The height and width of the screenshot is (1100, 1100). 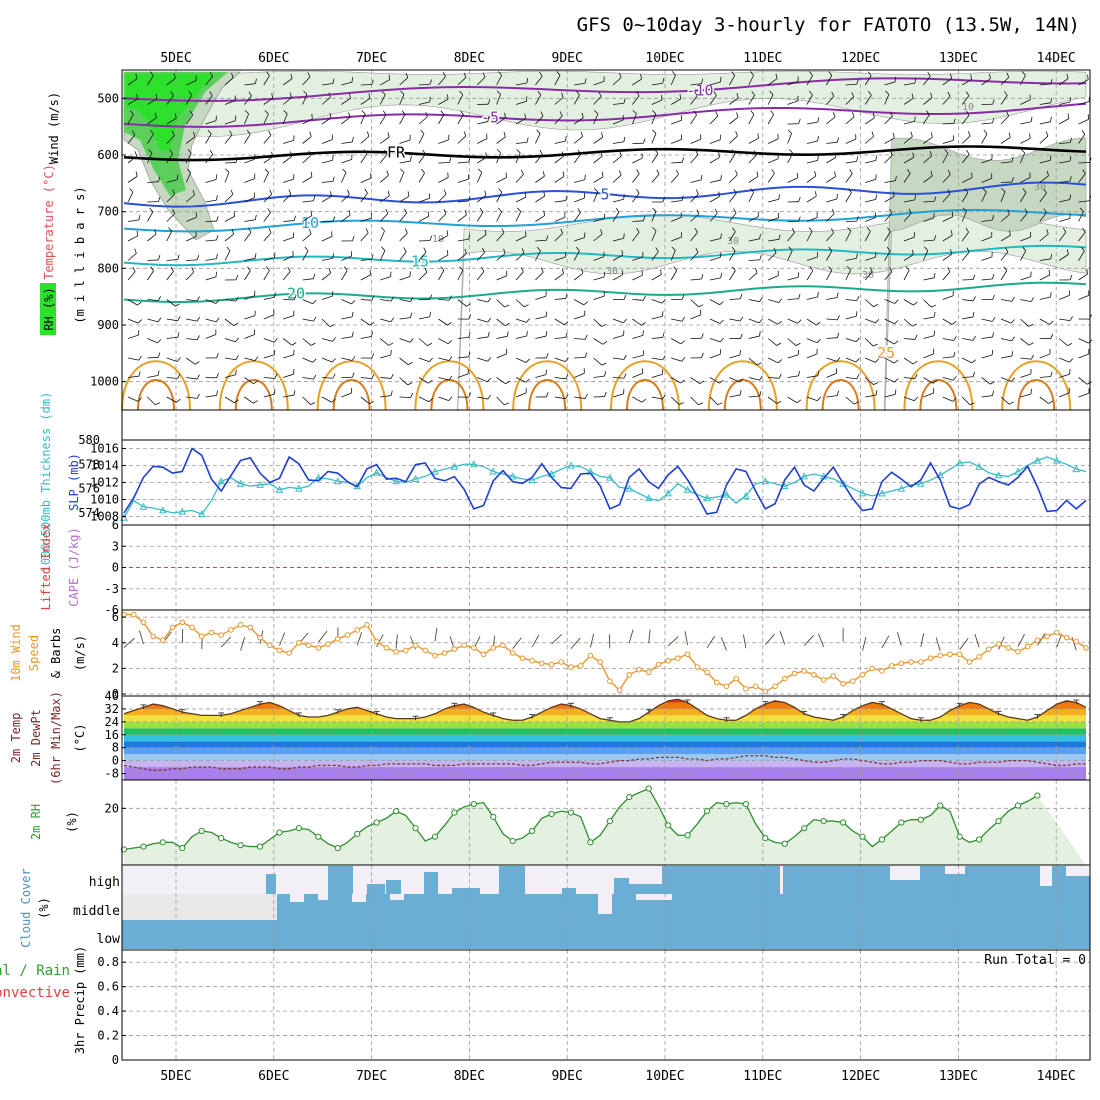 What do you see at coordinates (868, 275) in the screenshot?
I see `rh-contour-label: 30` at bounding box center [868, 275].